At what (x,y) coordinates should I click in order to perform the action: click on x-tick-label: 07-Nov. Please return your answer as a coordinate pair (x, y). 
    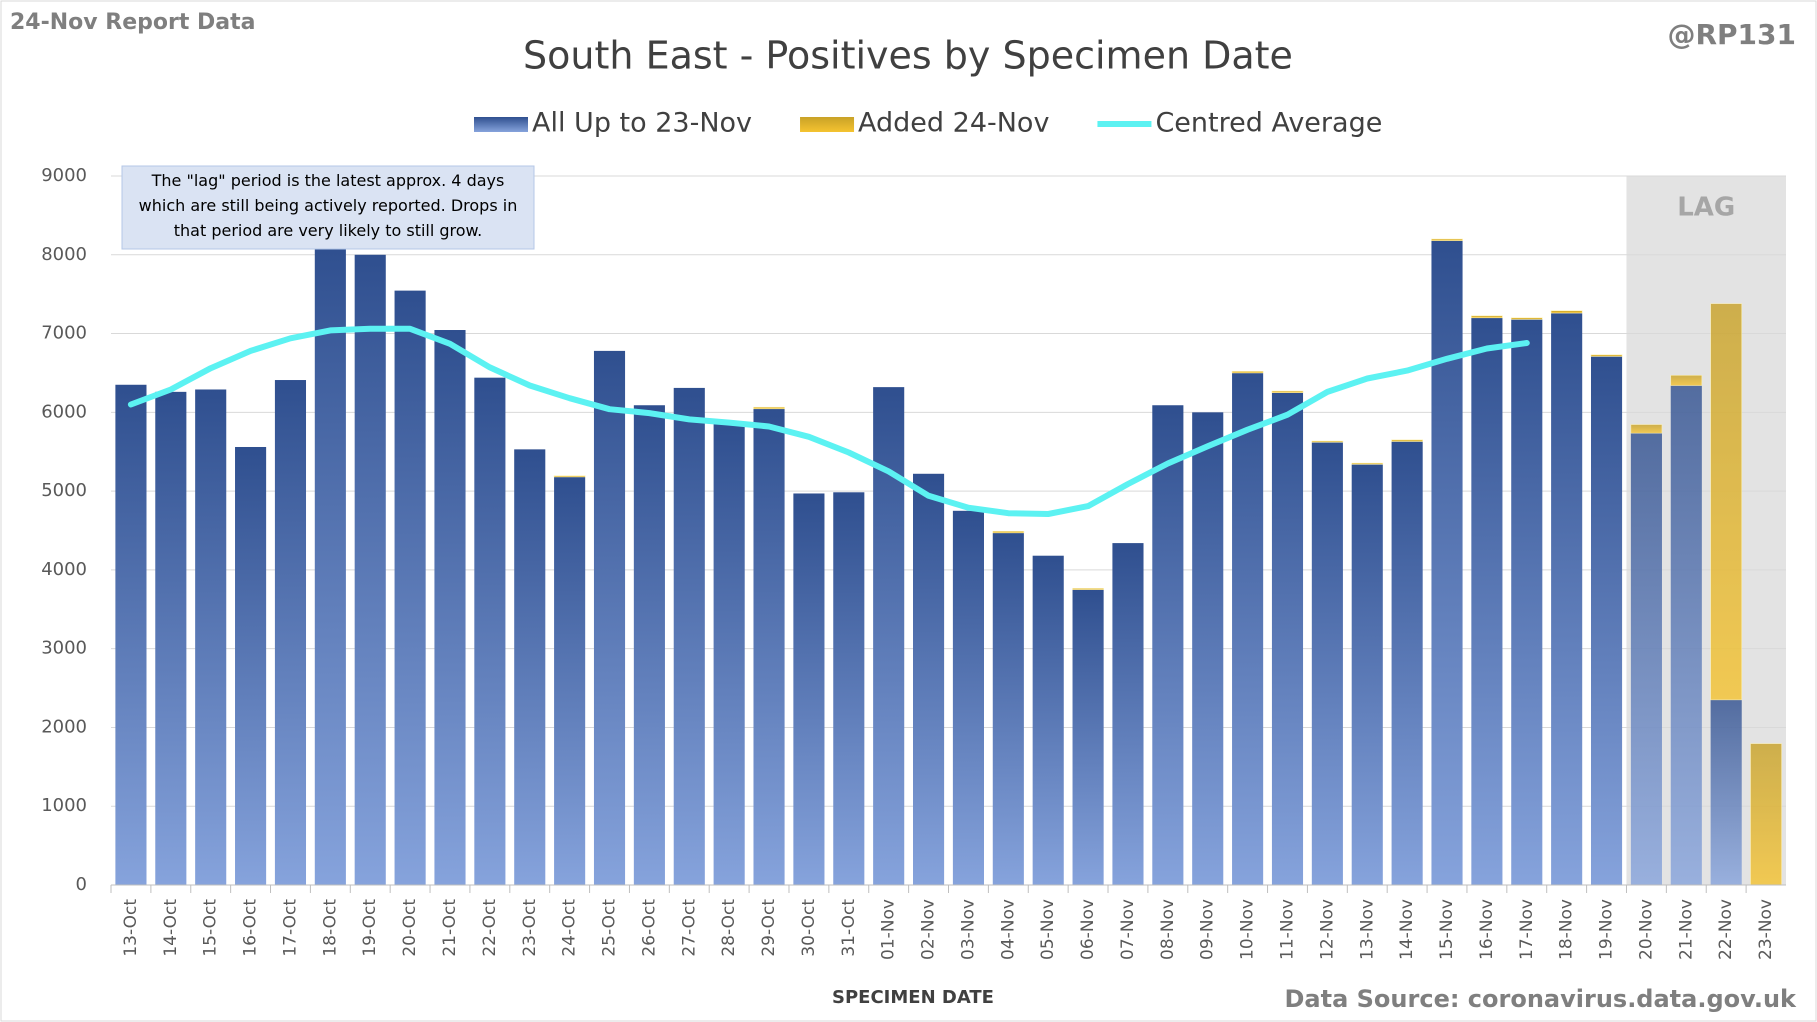
    Looking at the image, I should click on (1128, 929).